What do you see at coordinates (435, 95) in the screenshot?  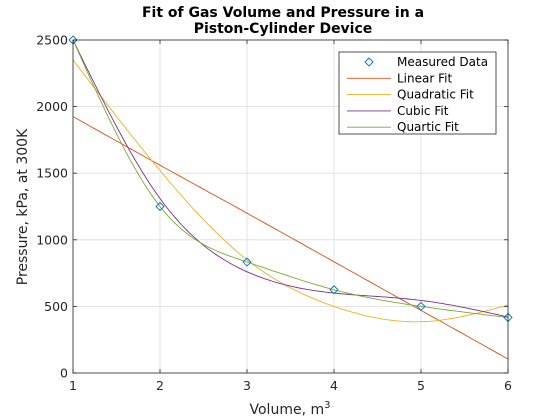 I see `legend-label: Quadratic Fit` at bounding box center [435, 95].